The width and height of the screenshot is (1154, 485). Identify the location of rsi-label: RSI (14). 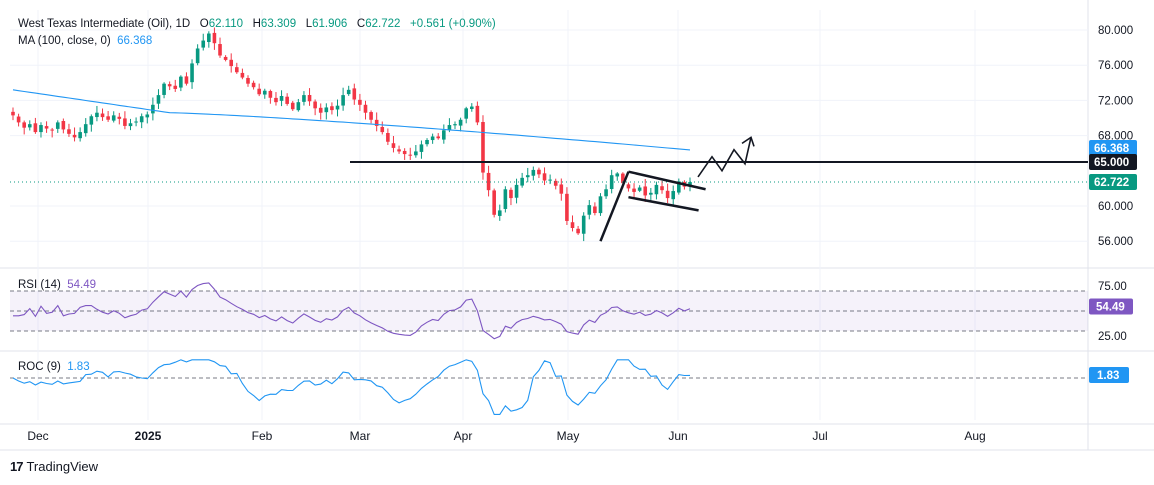
(39, 285).